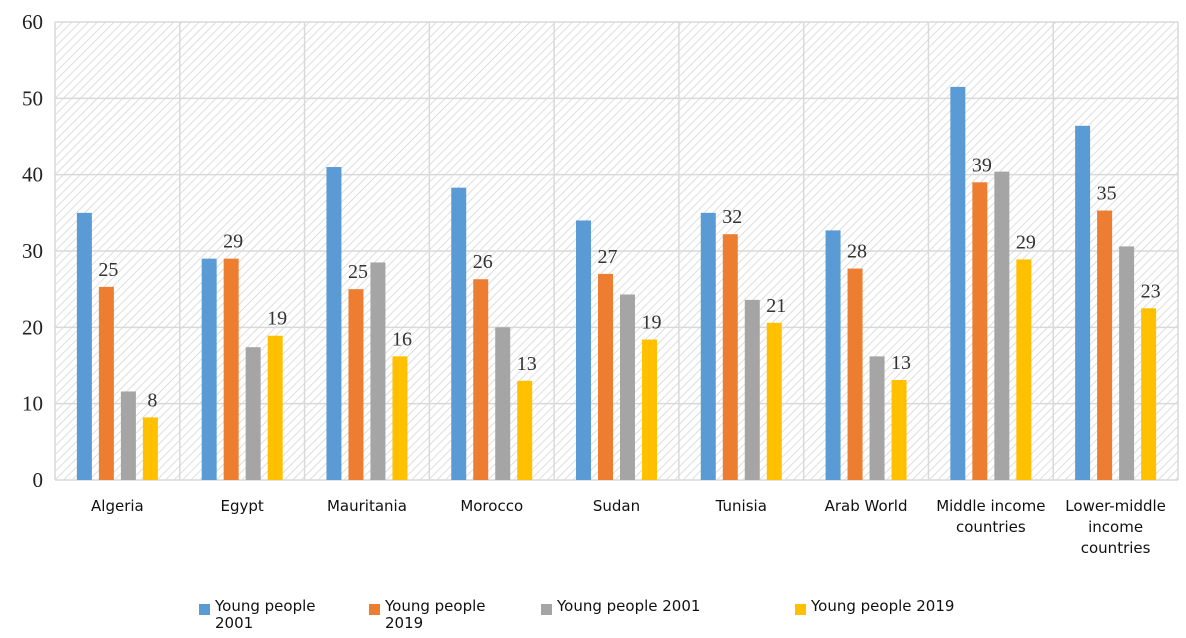  What do you see at coordinates (616, 506) in the screenshot?
I see `category-label: Sudan` at bounding box center [616, 506].